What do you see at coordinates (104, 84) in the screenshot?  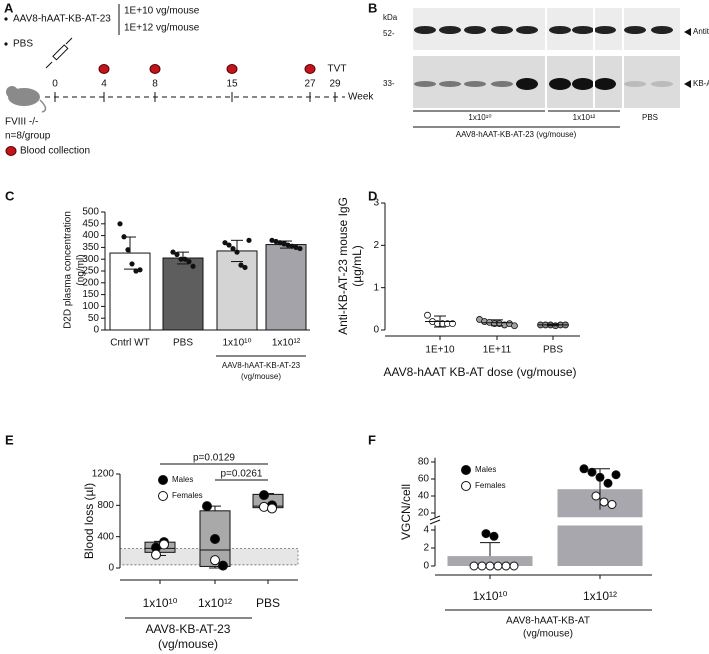 I see `week-label: 4` at bounding box center [104, 84].